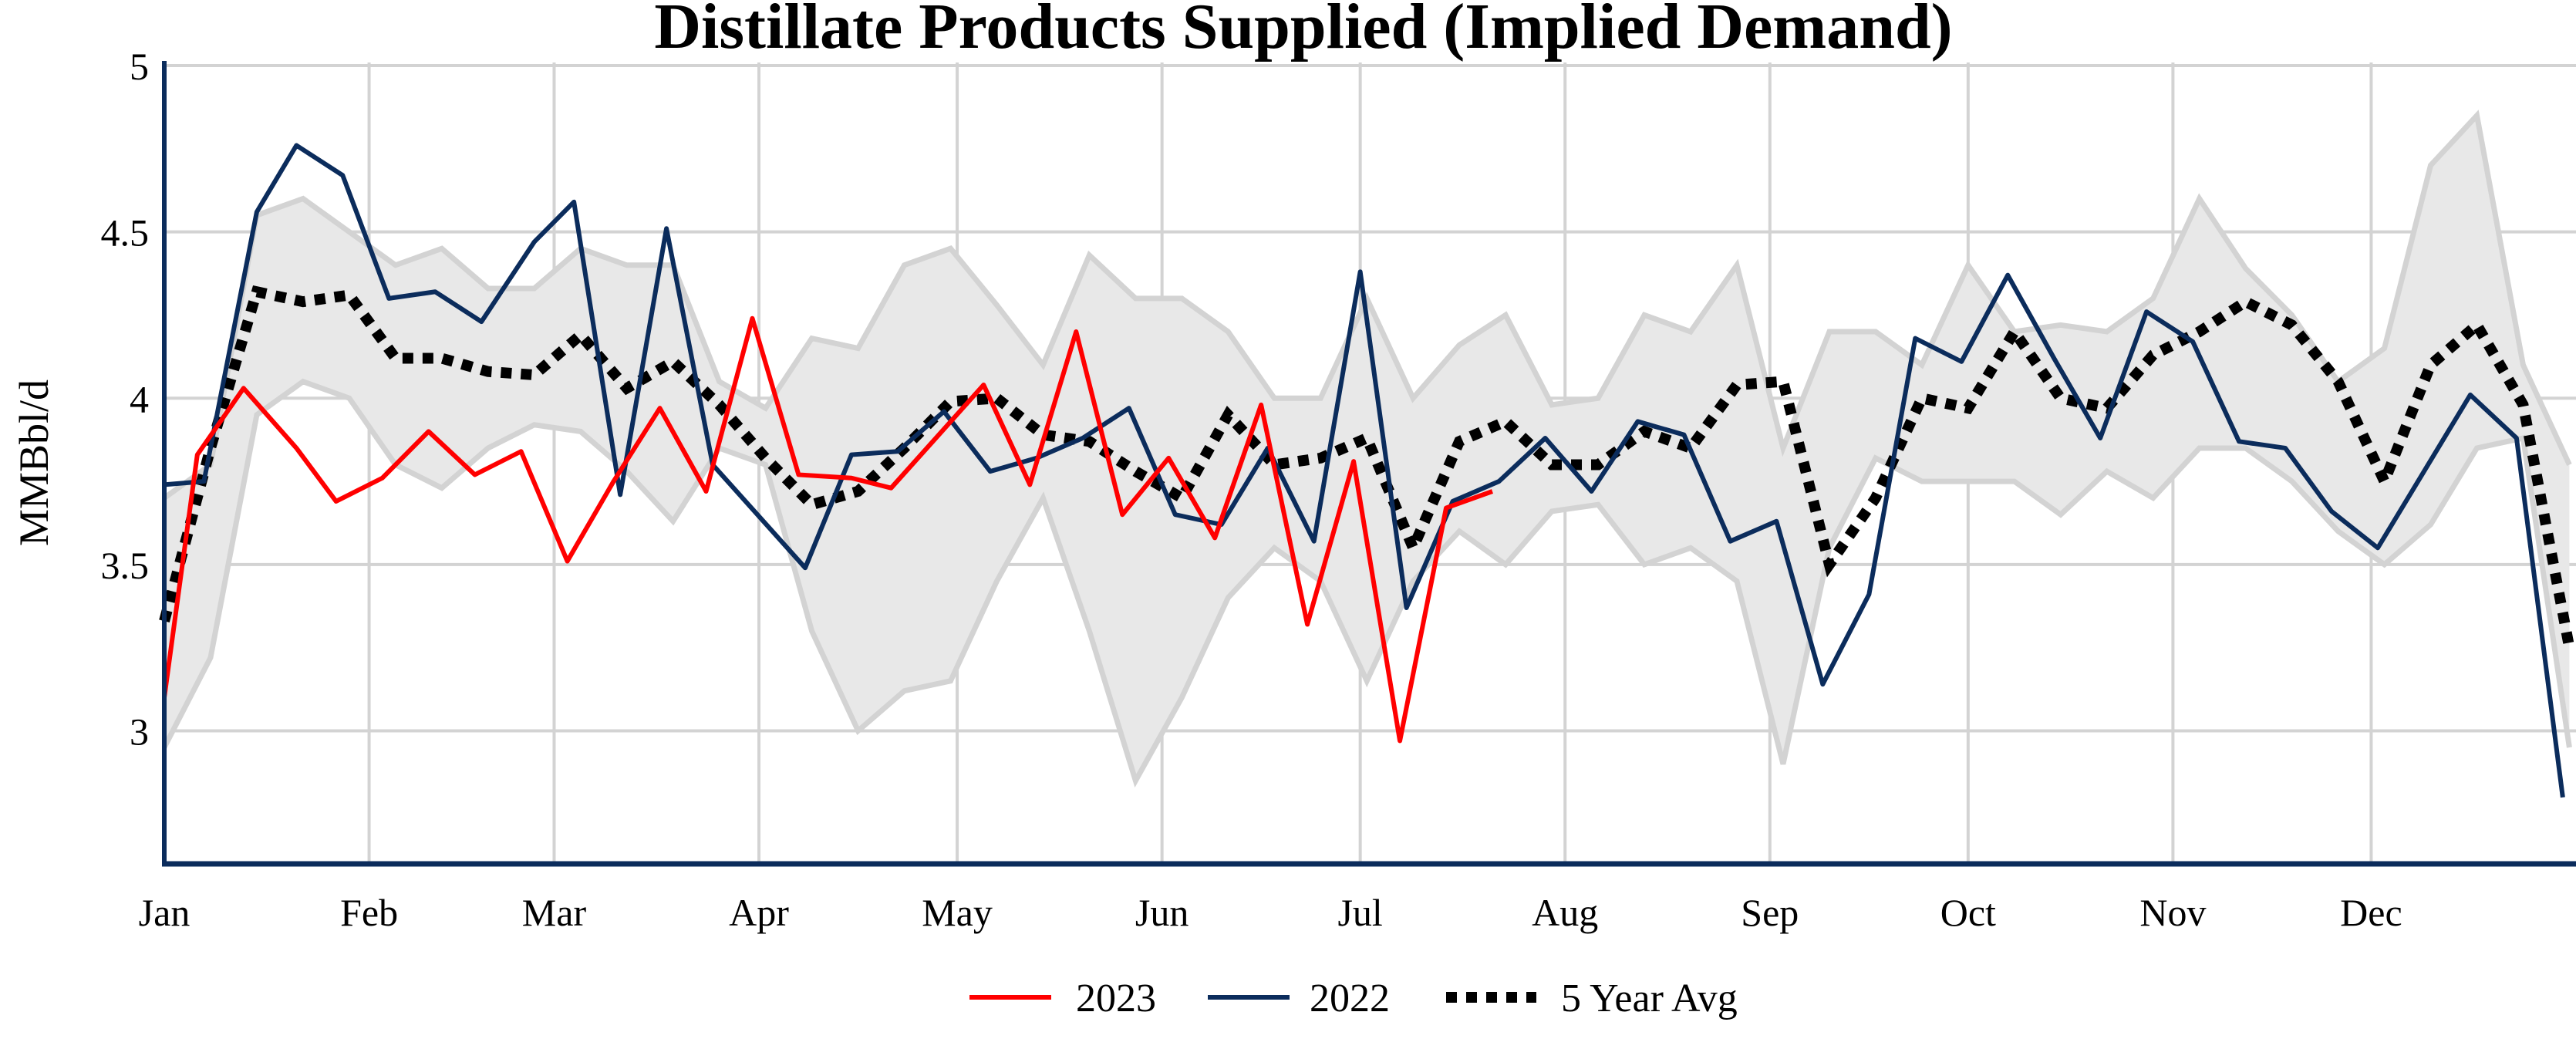 Image resolution: width=2576 pixels, height=1049 pixels. Describe the element at coordinates (1770, 912) in the screenshot. I see `x-tick-label: Sep` at that location.